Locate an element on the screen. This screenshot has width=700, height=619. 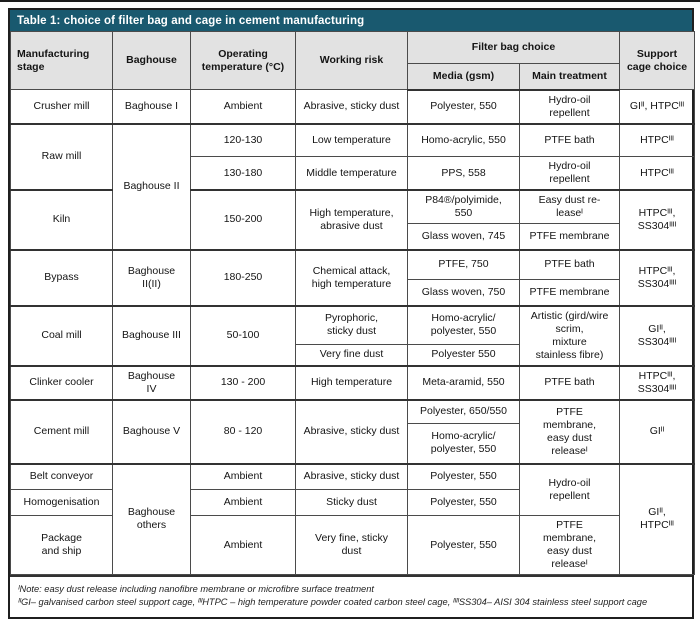
cell-baghouse: Baghouse V is located at coordinates (151, 431).